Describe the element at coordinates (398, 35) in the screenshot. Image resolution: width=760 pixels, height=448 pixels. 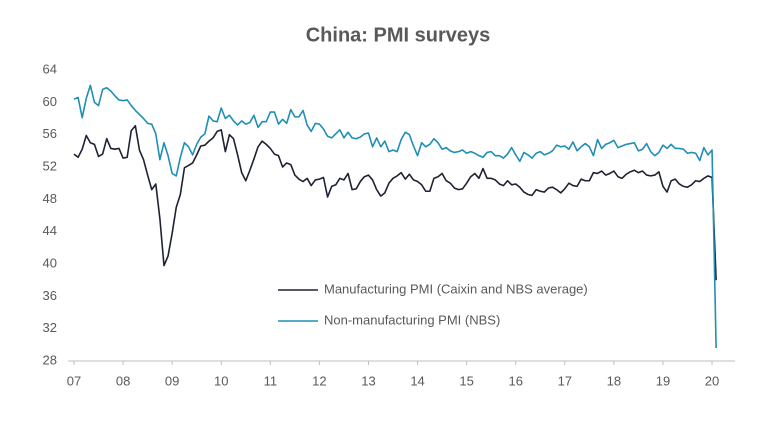
I see `chart-title: China: PMI surveys` at that location.